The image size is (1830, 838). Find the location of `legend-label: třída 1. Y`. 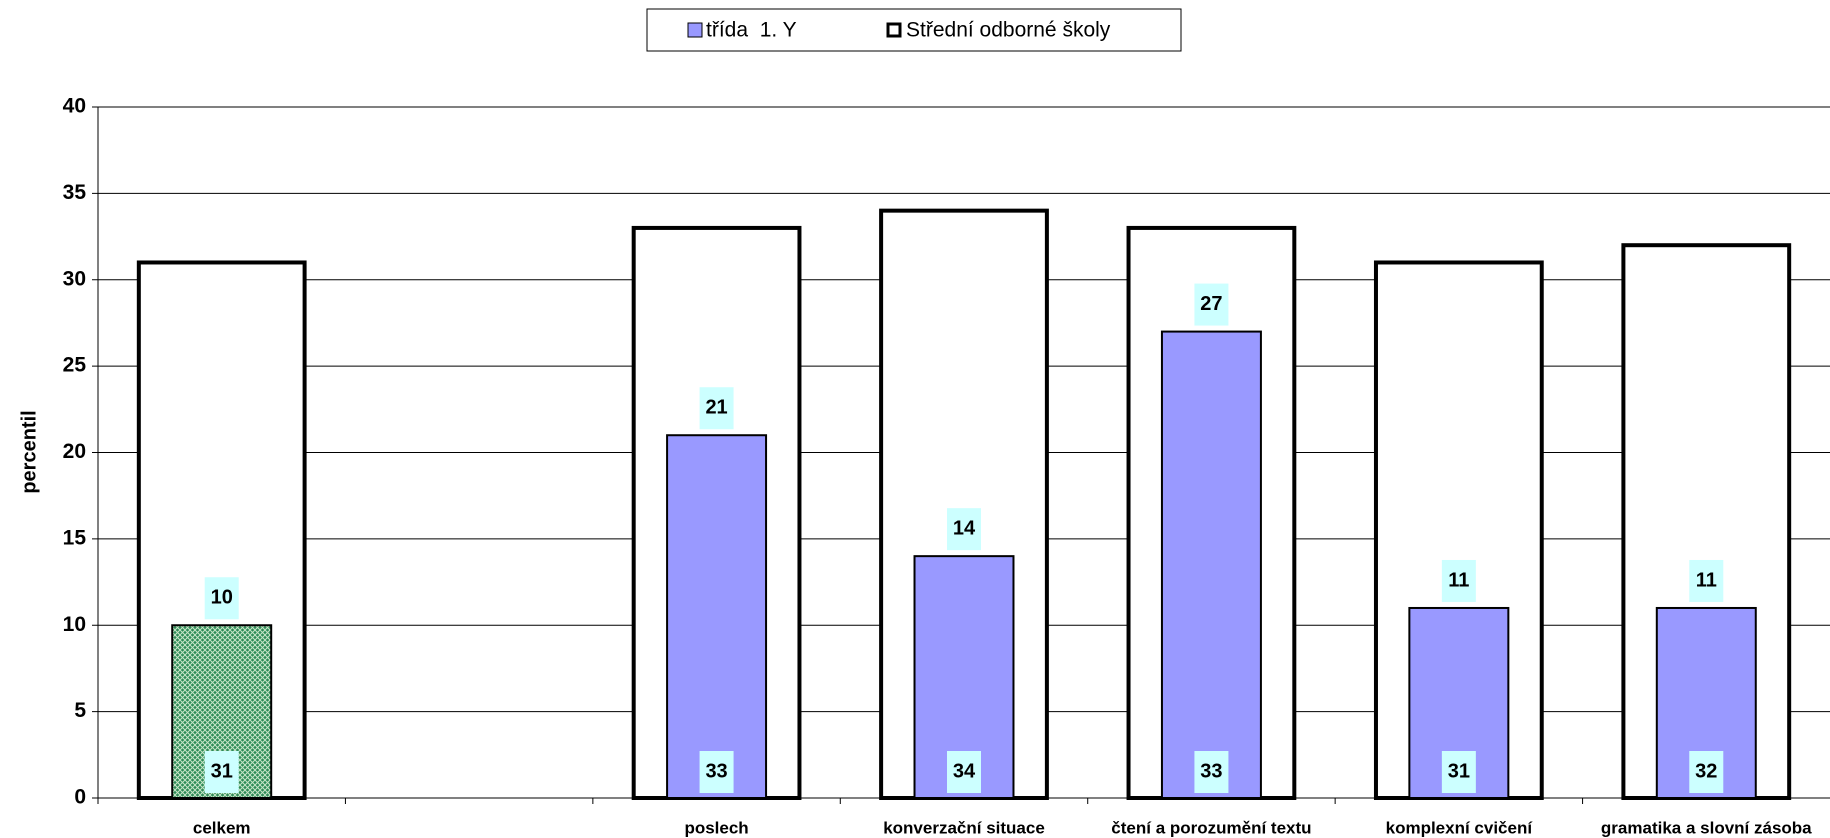

legend-label: třída 1. Y is located at coordinates (751, 30).